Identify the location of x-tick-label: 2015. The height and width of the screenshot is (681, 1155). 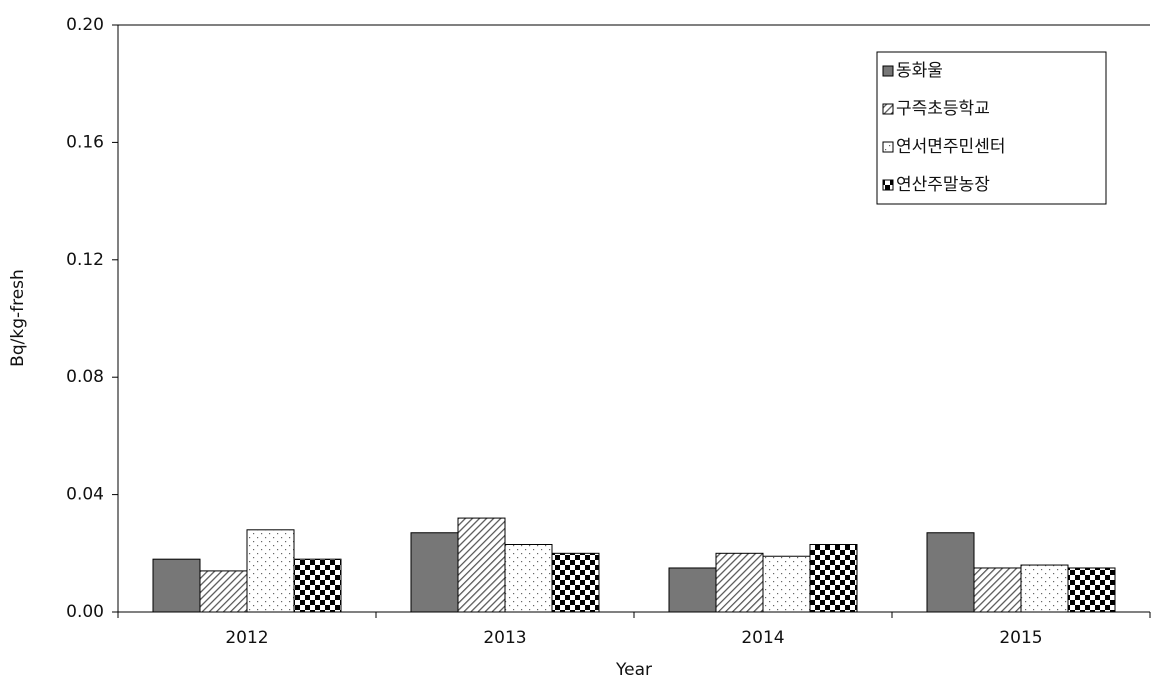
(1020, 638).